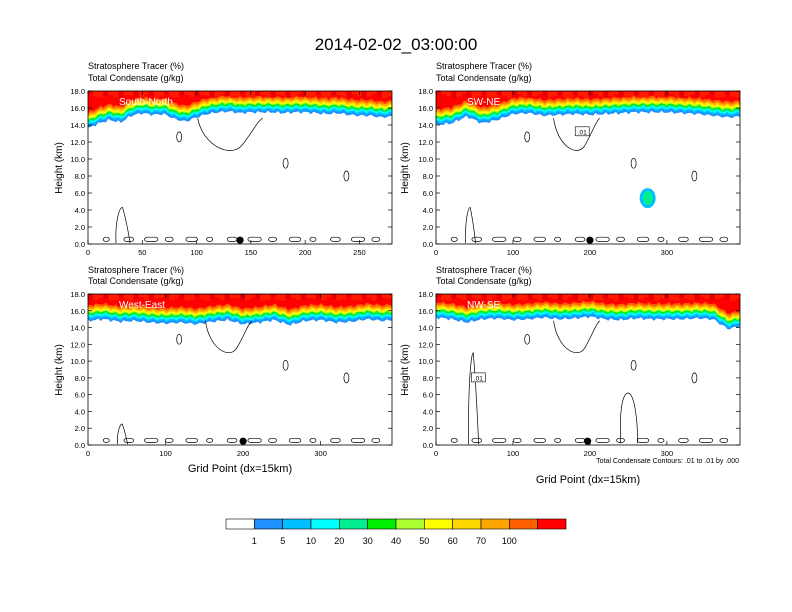 The height and width of the screenshot is (612, 792). What do you see at coordinates (481, 541) in the screenshot?
I see `colorbar-tick-label: 70` at bounding box center [481, 541].